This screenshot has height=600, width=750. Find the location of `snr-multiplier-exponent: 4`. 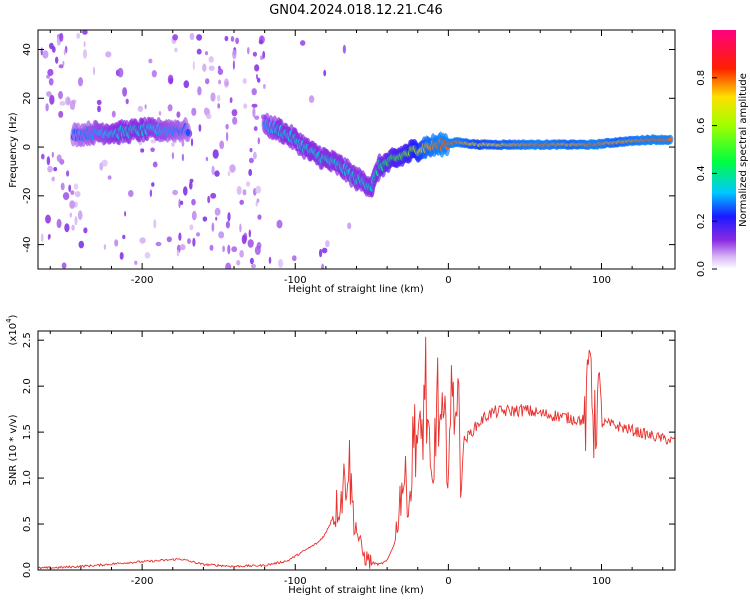

snr-multiplier-exponent: 4 is located at coordinates (9, 320).